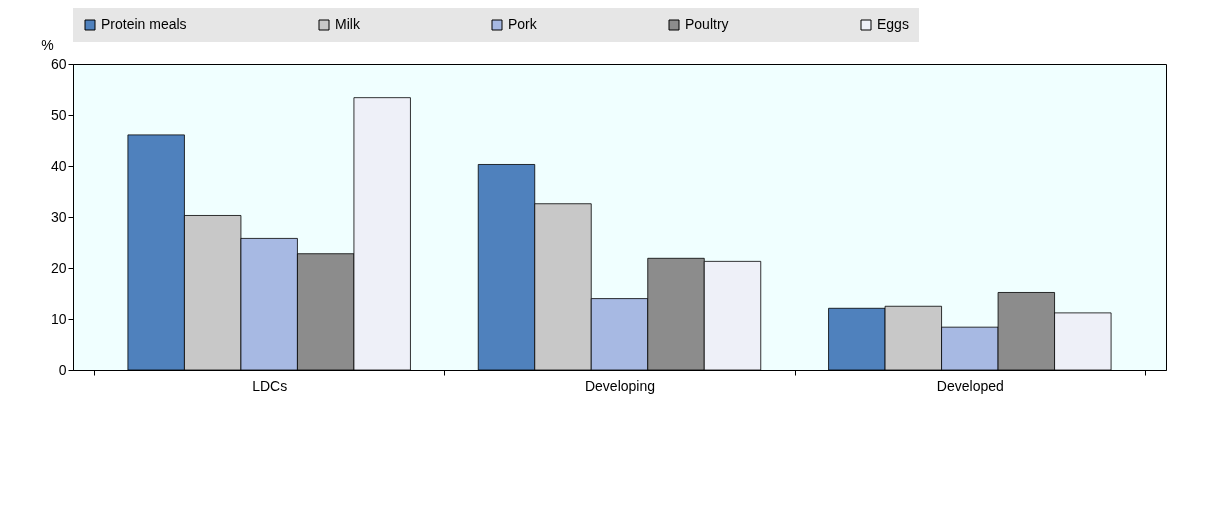 The width and height of the screenshot is (1213, 513). I want to click on y-tick-label: 0, so click(62, 369).